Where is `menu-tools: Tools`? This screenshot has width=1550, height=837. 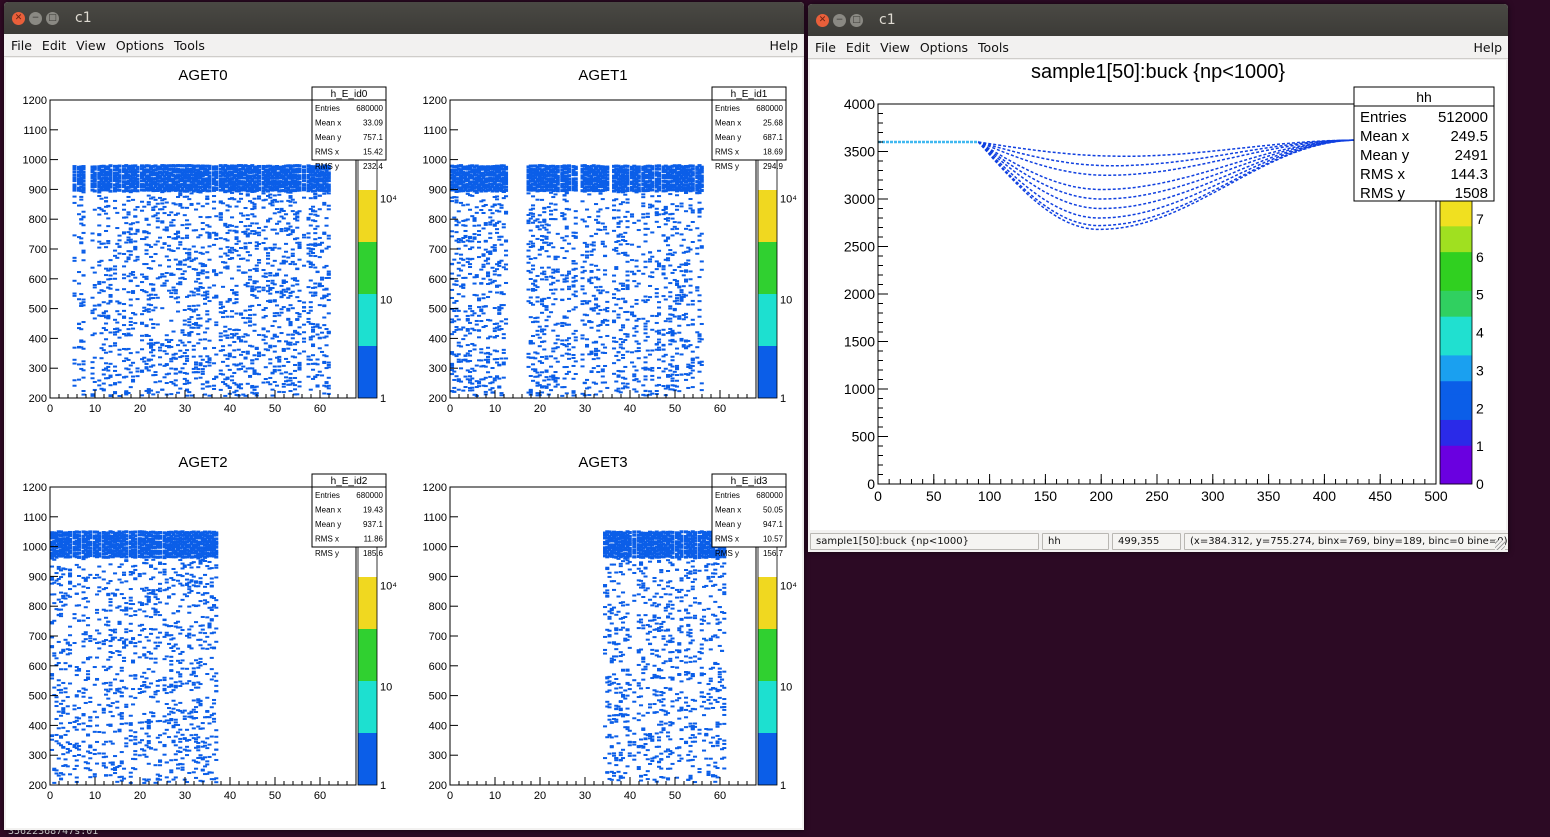
menu-tools: Tools is located at coordinates (189, 45).